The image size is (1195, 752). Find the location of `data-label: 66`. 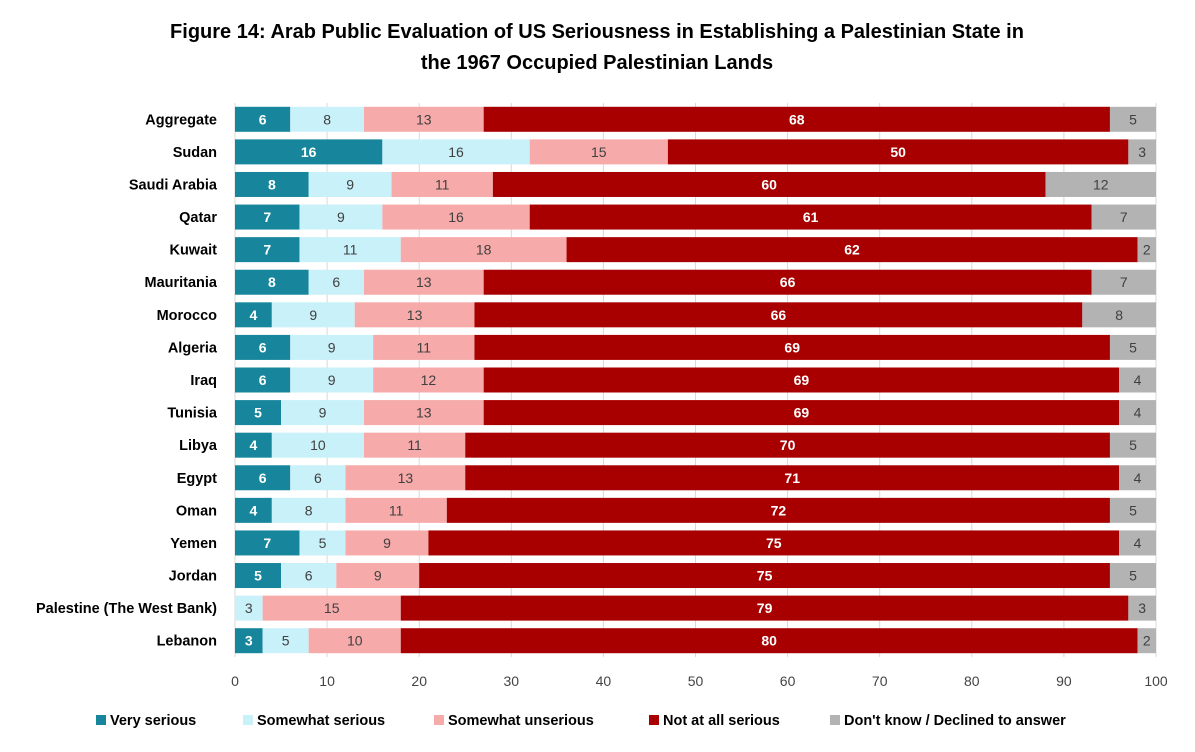

data-label: 66 is located at coordinates (788, 282).